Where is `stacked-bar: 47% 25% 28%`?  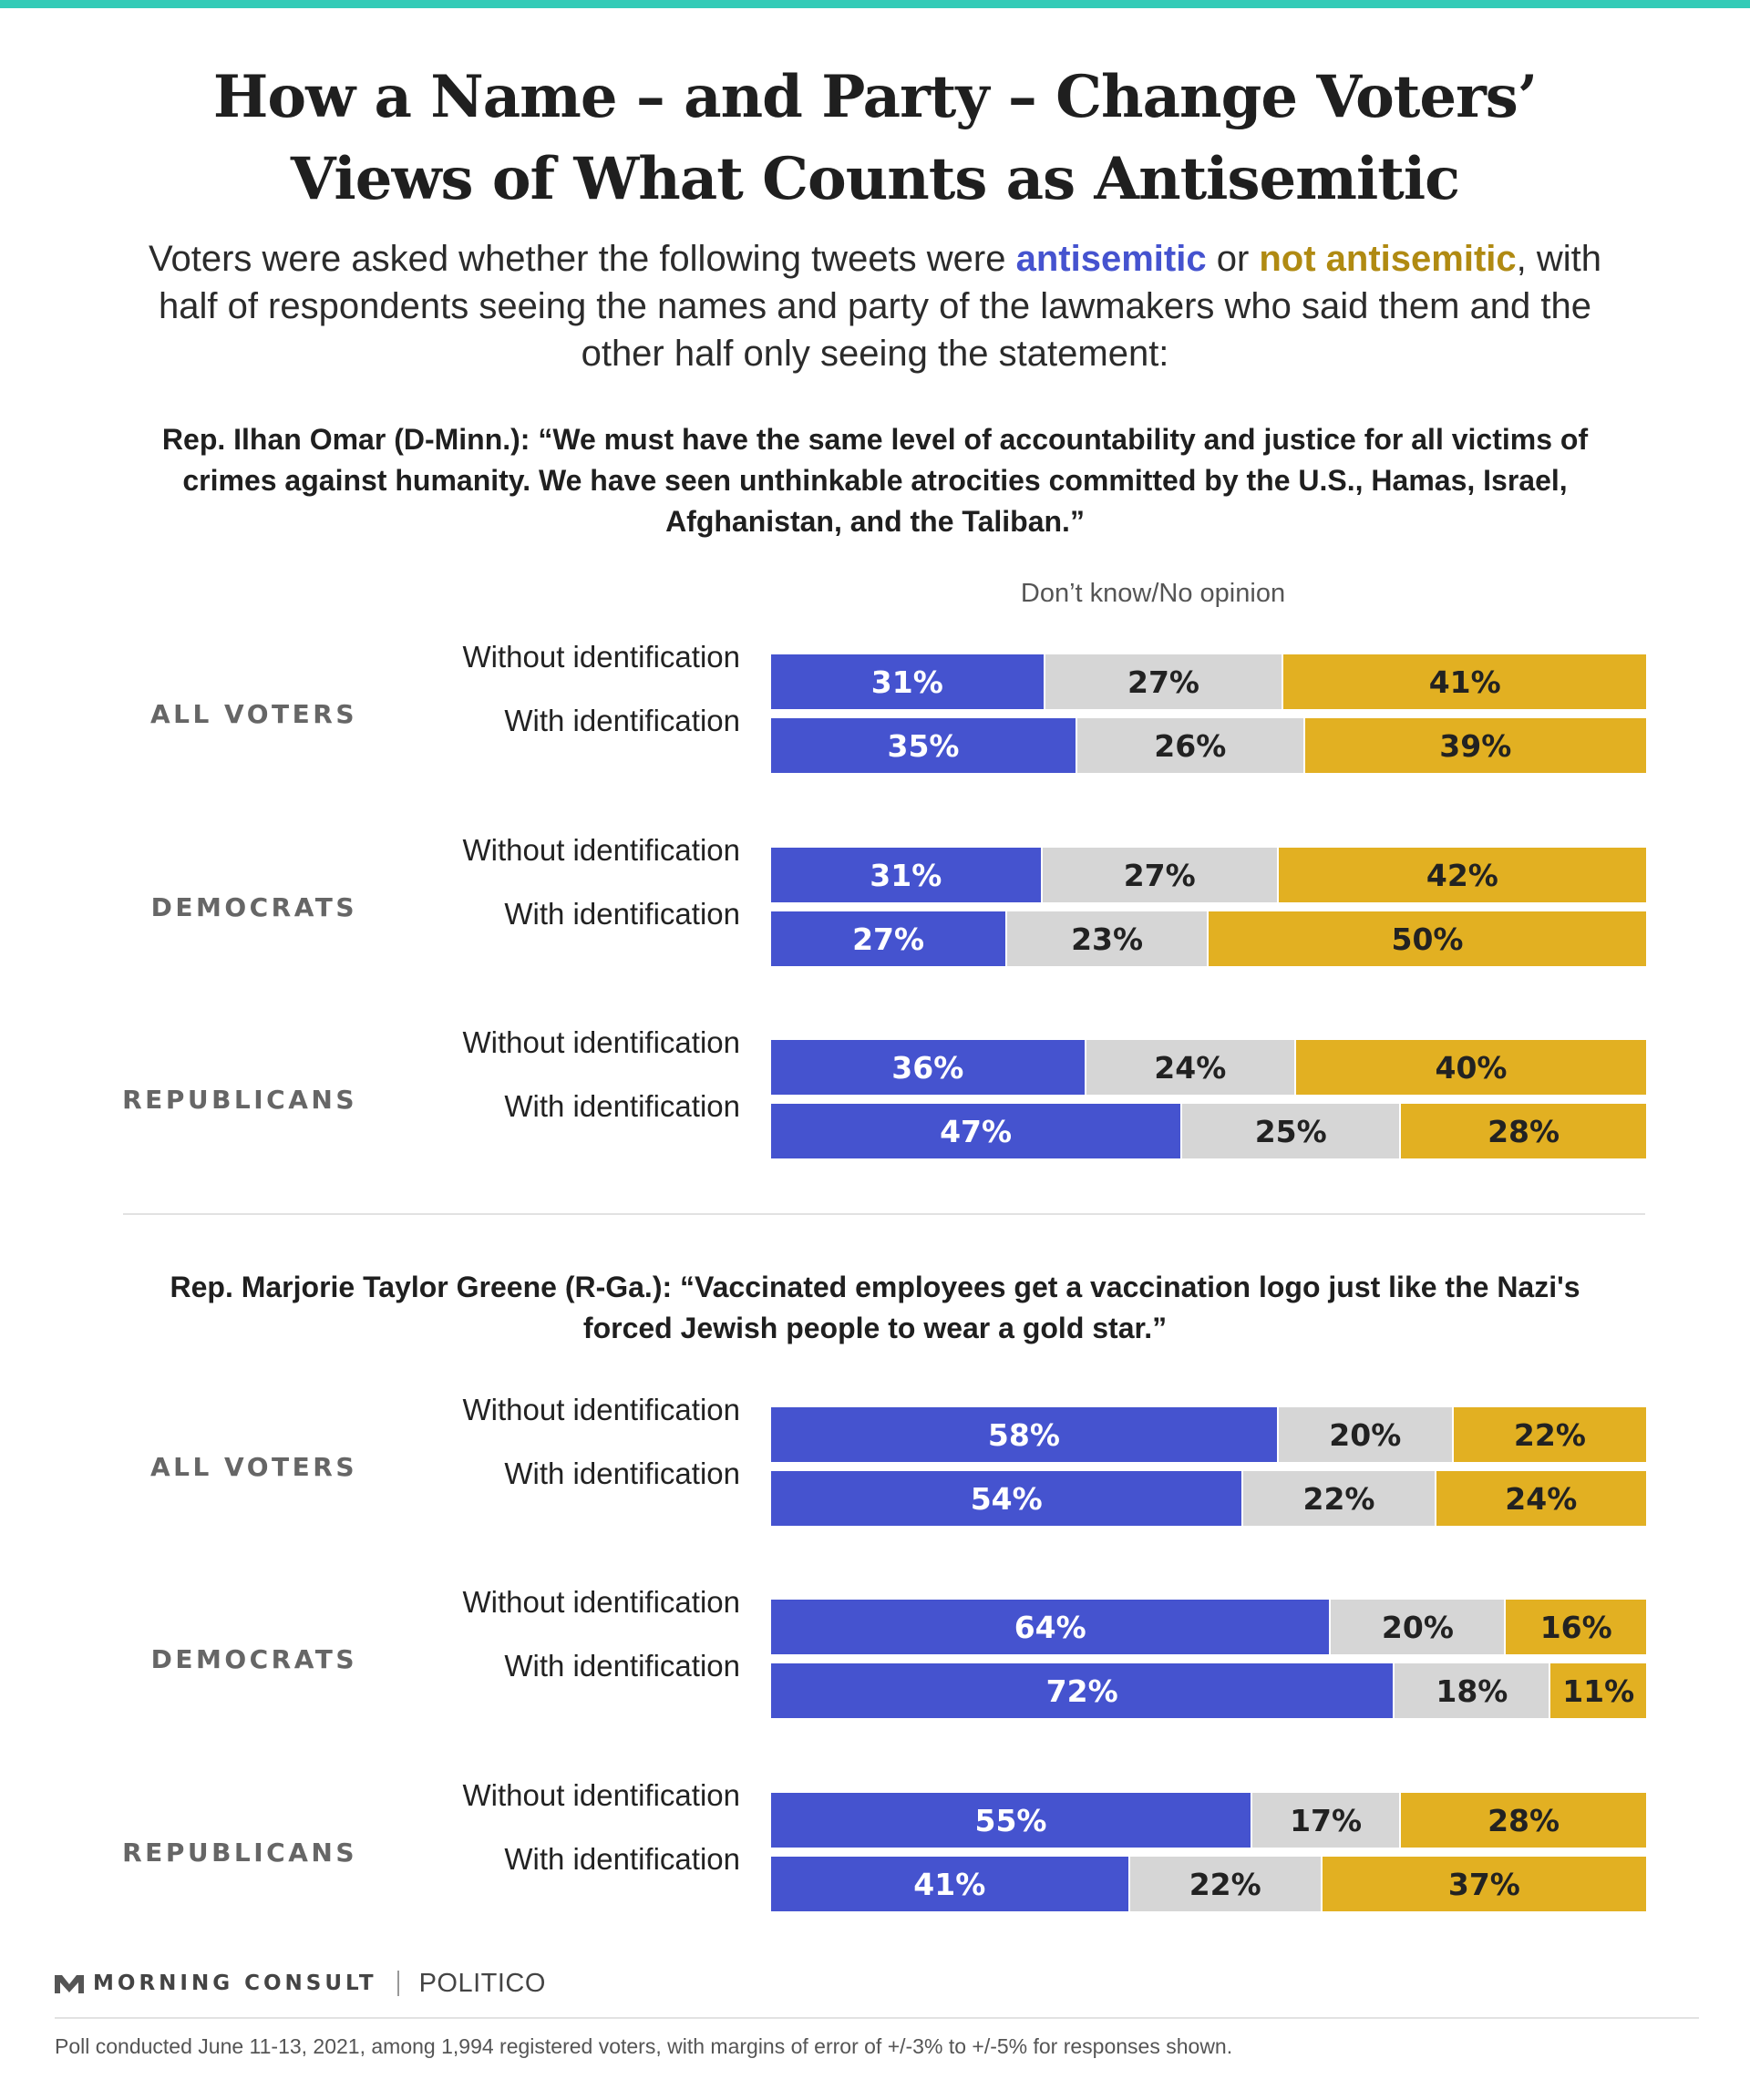
stacked-bar: 47% 25% 28% is located at coordinates (1208, 1131).